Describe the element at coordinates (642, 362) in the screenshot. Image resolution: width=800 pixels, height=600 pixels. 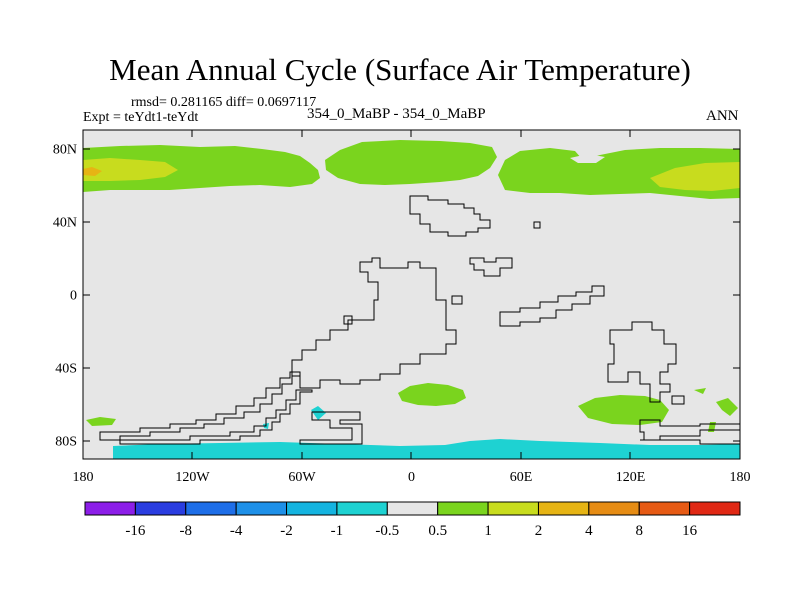
I see `coastline-southeast-block` at that location.